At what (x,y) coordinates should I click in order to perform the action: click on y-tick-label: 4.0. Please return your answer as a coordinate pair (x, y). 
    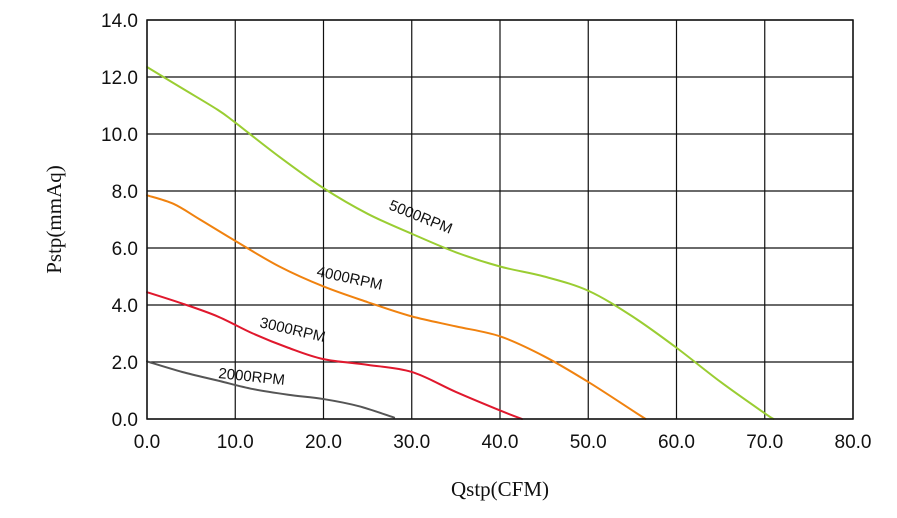
    Looking at the image, I should click on (125, 306).